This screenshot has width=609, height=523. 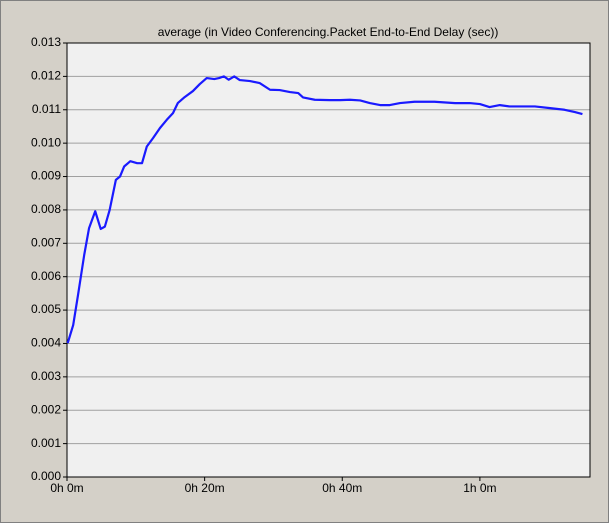 I want to click on y-tick-label: 0.003, so click(x=46, y=376).